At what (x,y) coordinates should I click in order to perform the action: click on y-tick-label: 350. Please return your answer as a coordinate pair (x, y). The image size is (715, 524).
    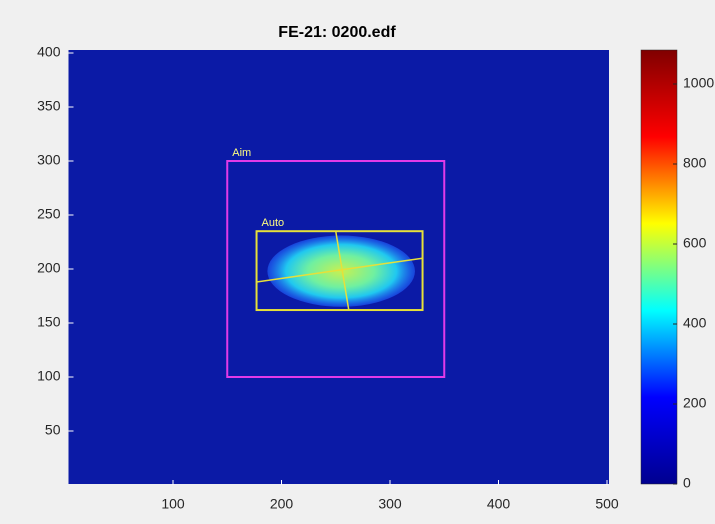
    Looking at the image, I should click on (49, 106).